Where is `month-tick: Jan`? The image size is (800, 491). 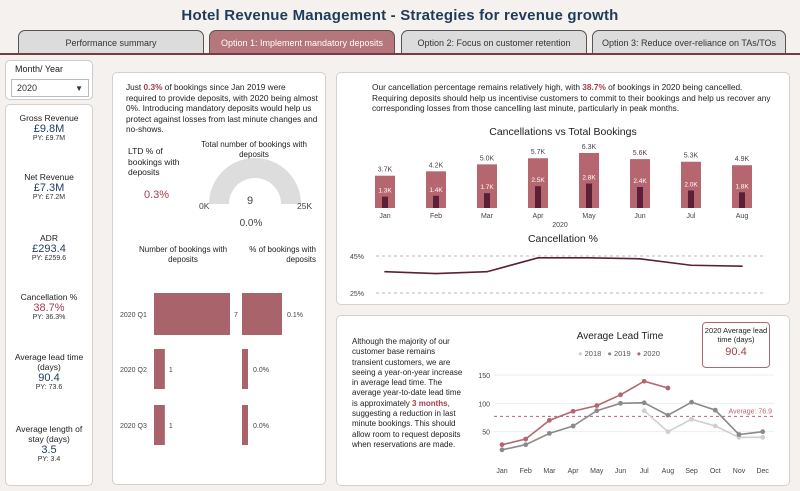 month-tick: Jan is located at coordinates (384, 216).